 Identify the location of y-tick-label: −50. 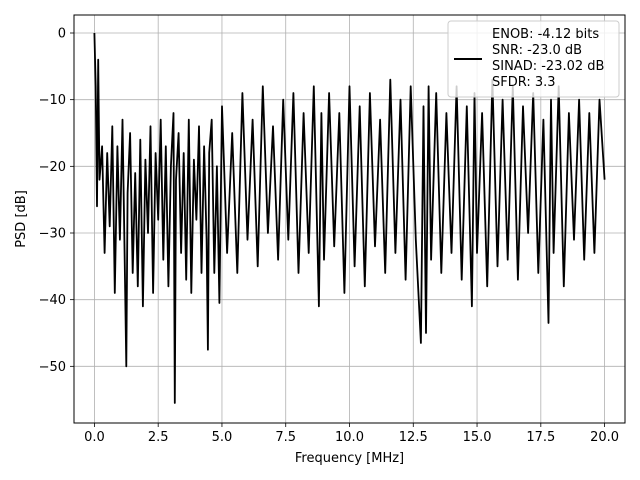
(52, 367).